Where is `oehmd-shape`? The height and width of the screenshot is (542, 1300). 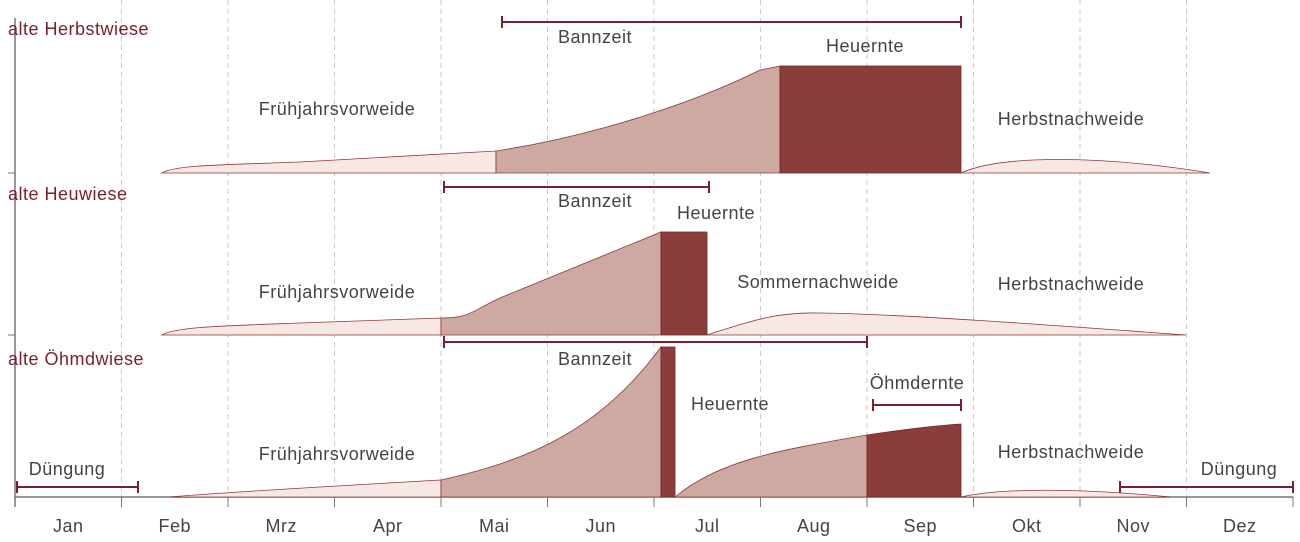
oehmd-shape is located at coordinates (914, 460).